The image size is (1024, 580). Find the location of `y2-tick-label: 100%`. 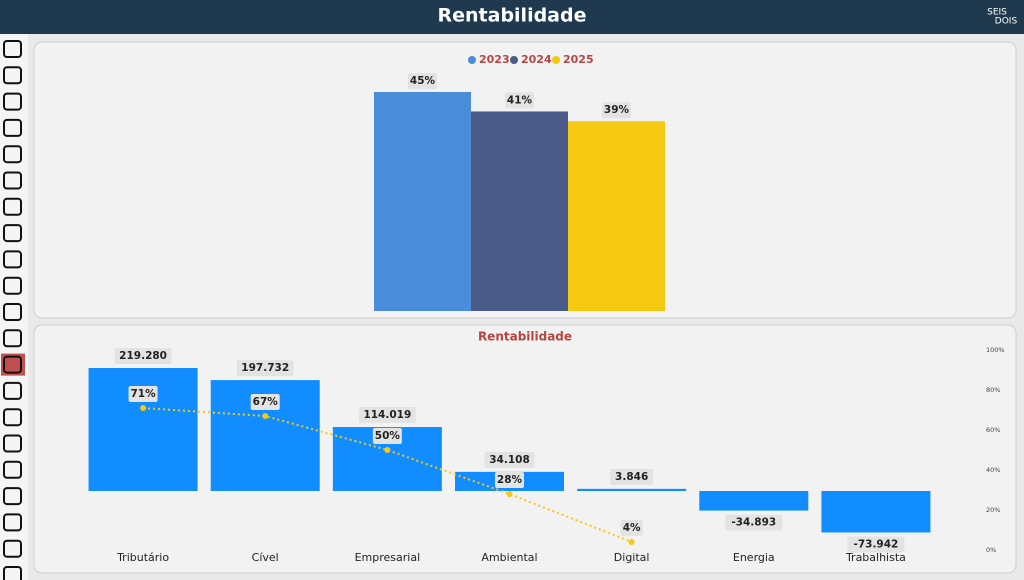

y2-tick-label: 100% is located at coordinates (995, 350).